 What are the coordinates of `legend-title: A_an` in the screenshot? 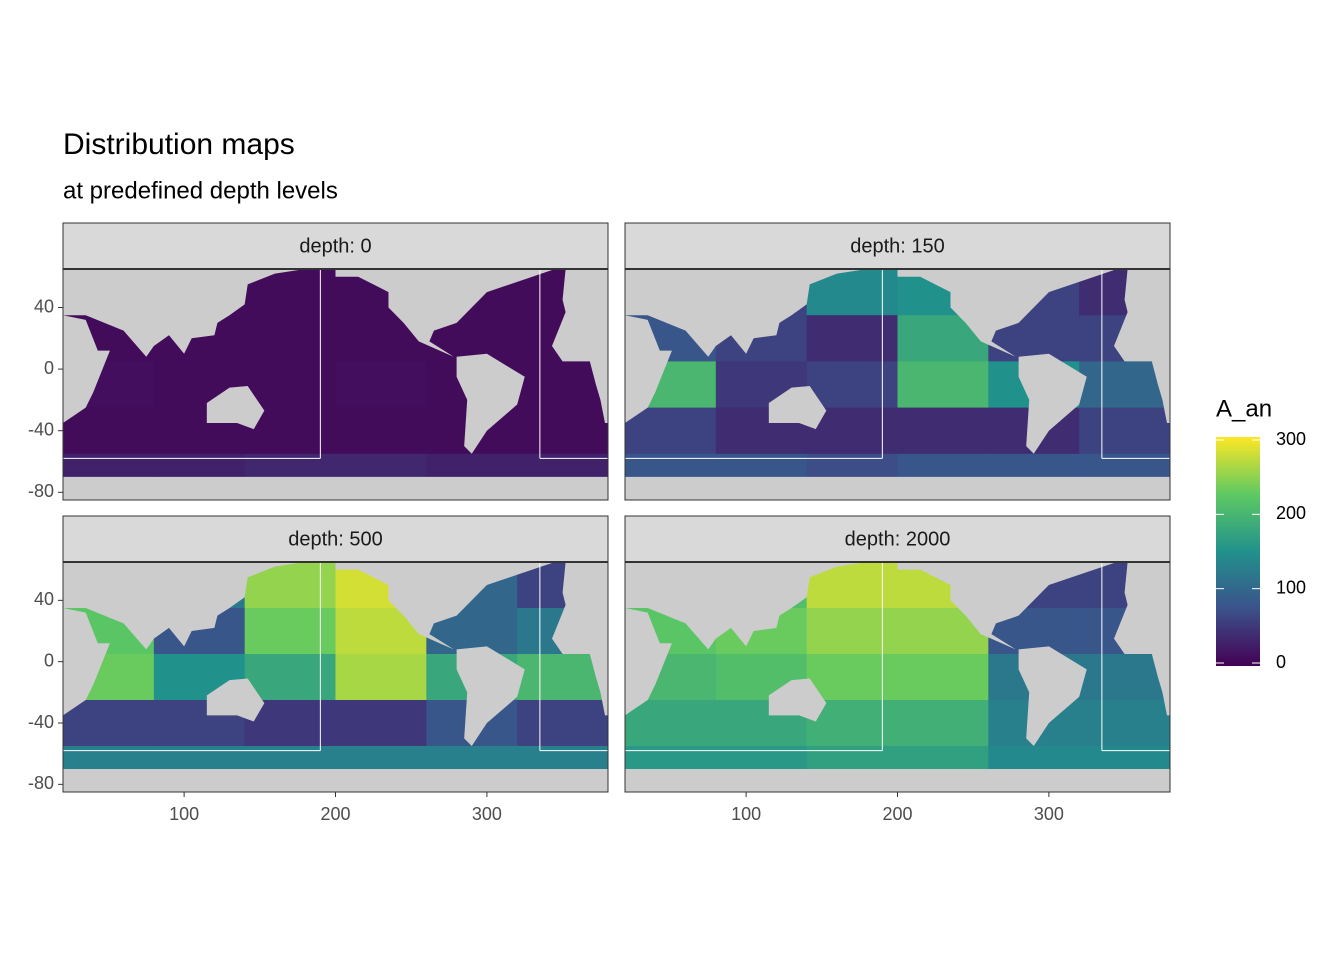 It's located at (1244, 408).